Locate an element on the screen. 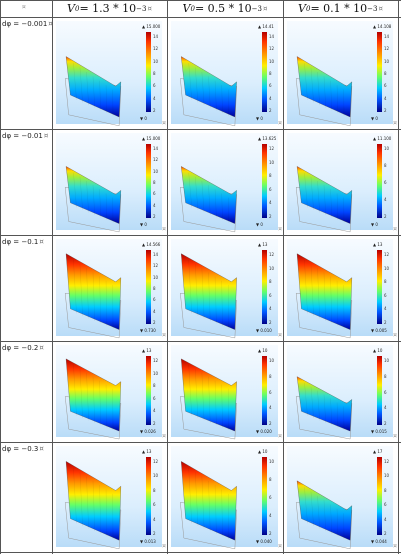  plot-cell: 12 10 8 6 4 2 ▲ 13 ▼ 0.026 ¤ is located at coordinates (109, 391).